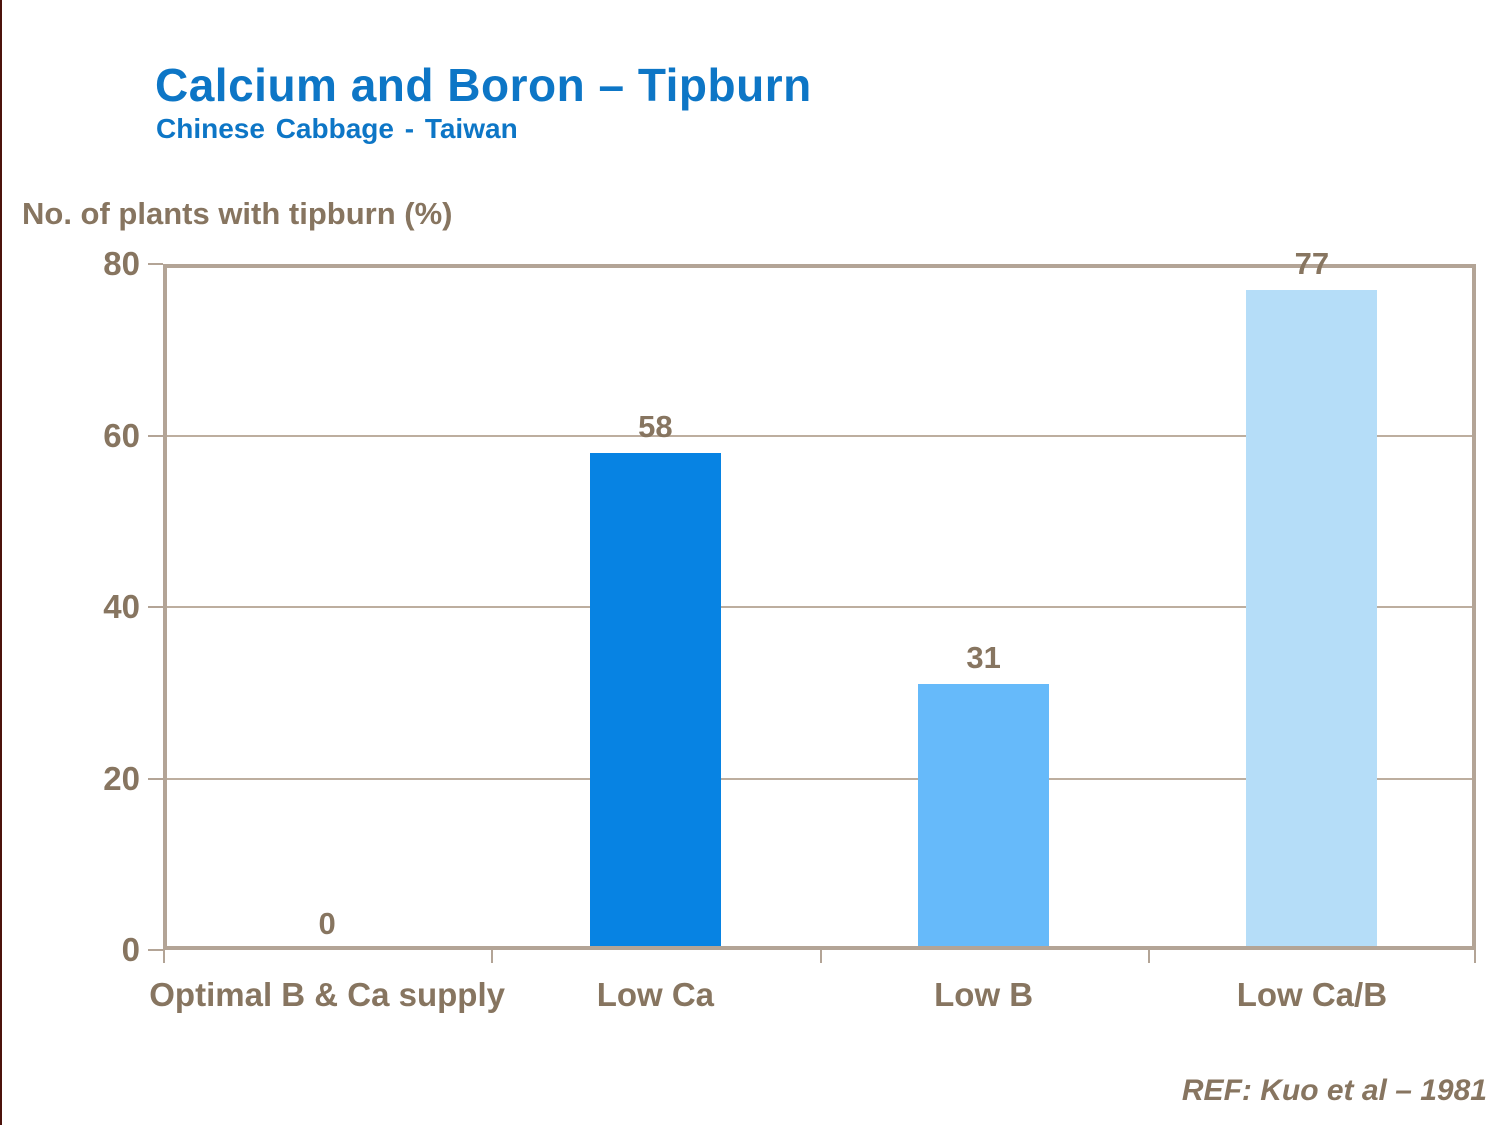 This screenshot has height=1125, width=1501. Describe the element at coordinates (237, 213) in the screenshot. I see `y-axis-label: No. of plants with tipburn (%)` at that location.